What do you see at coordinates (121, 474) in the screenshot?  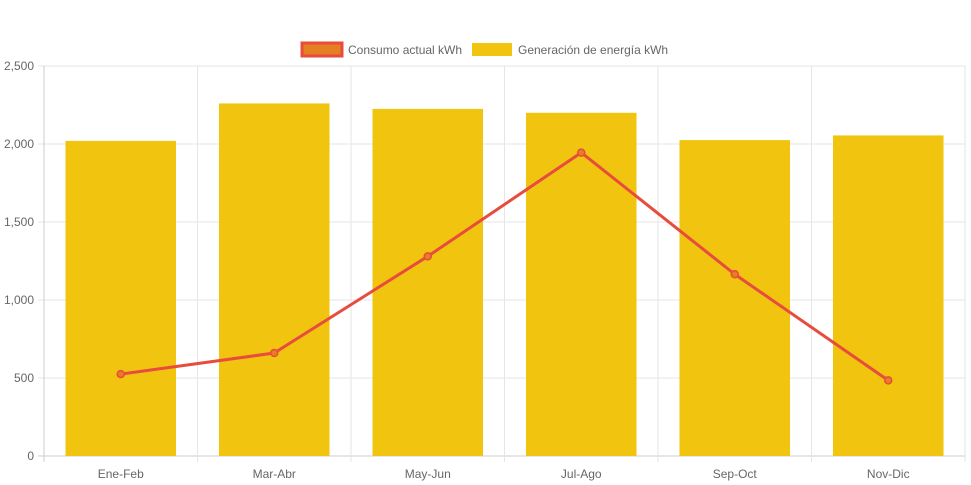 I see `x-tick-label: Ene-Feb` at bounding box center [121, 474].